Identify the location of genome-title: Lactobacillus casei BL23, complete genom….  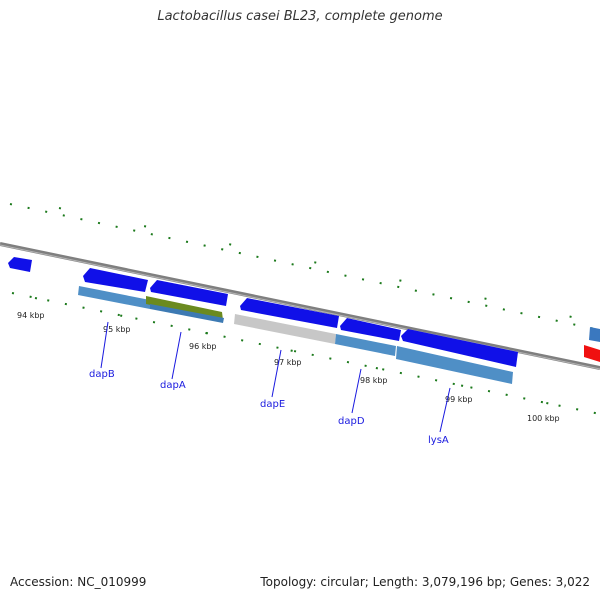
(300, 16).